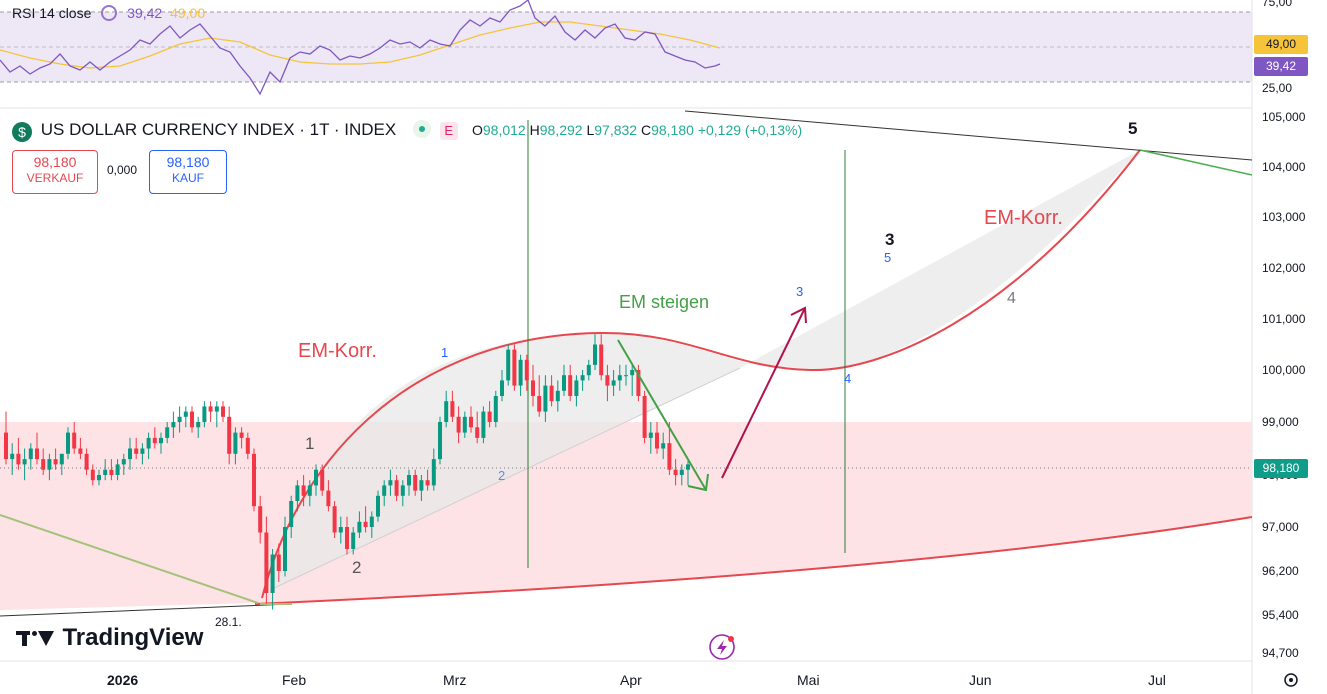  What do you see at coordinates (502, 475) in the screenshot?
I see `wave-2-blue-label: 2` at bounding box center [502, 475].